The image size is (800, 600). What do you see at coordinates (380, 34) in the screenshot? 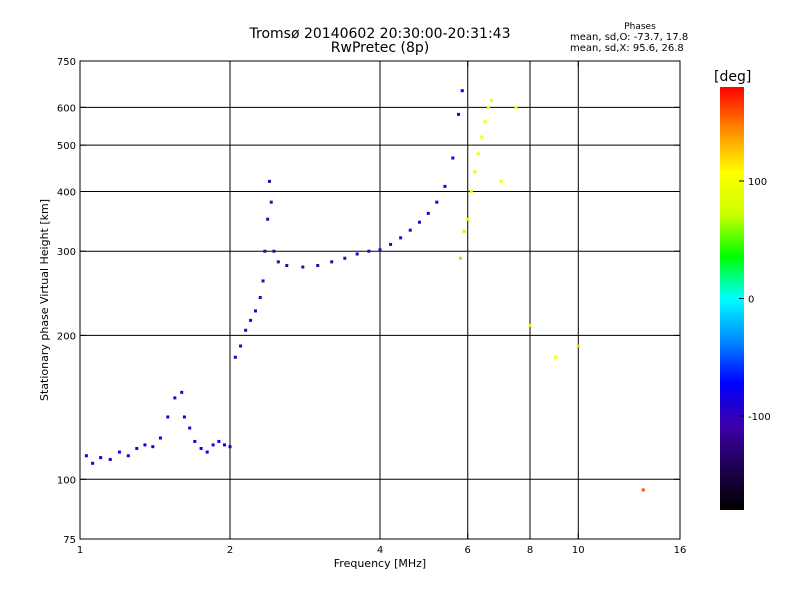
I see `chart-title: Tromsø 20140602 20:30:00-20:31:43` at bounding box center [380, 34].